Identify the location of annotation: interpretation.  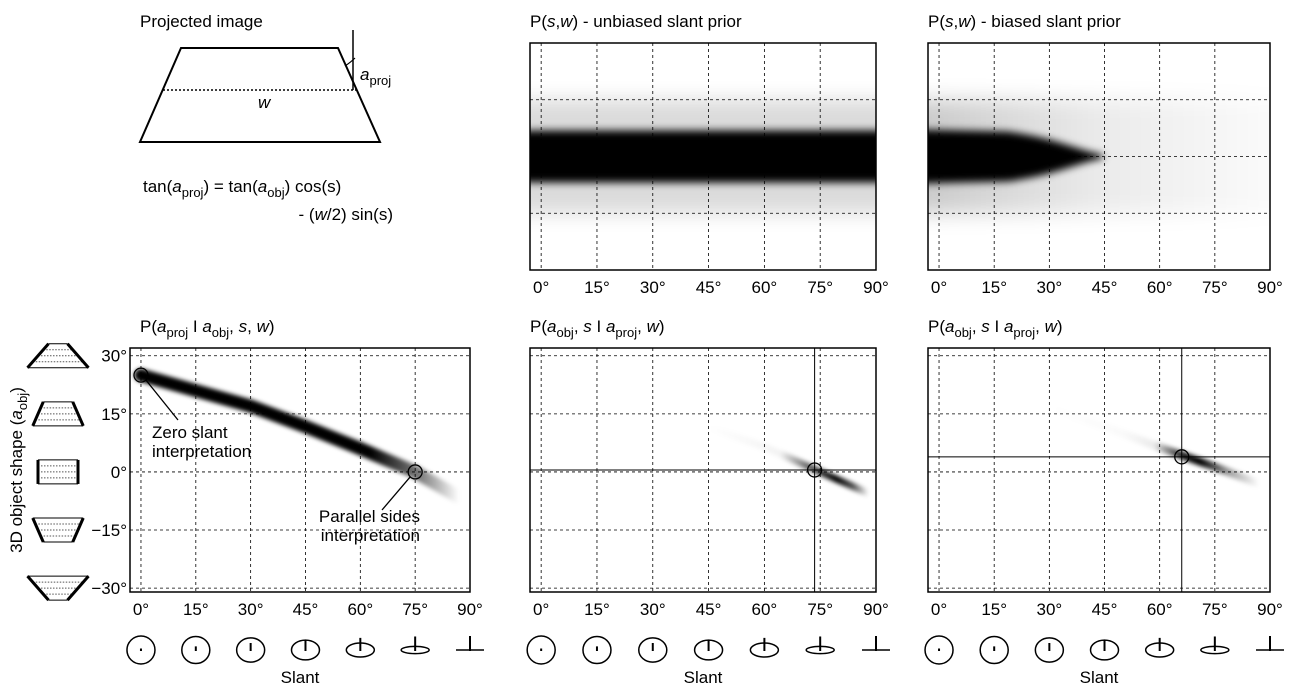
(201, 451).